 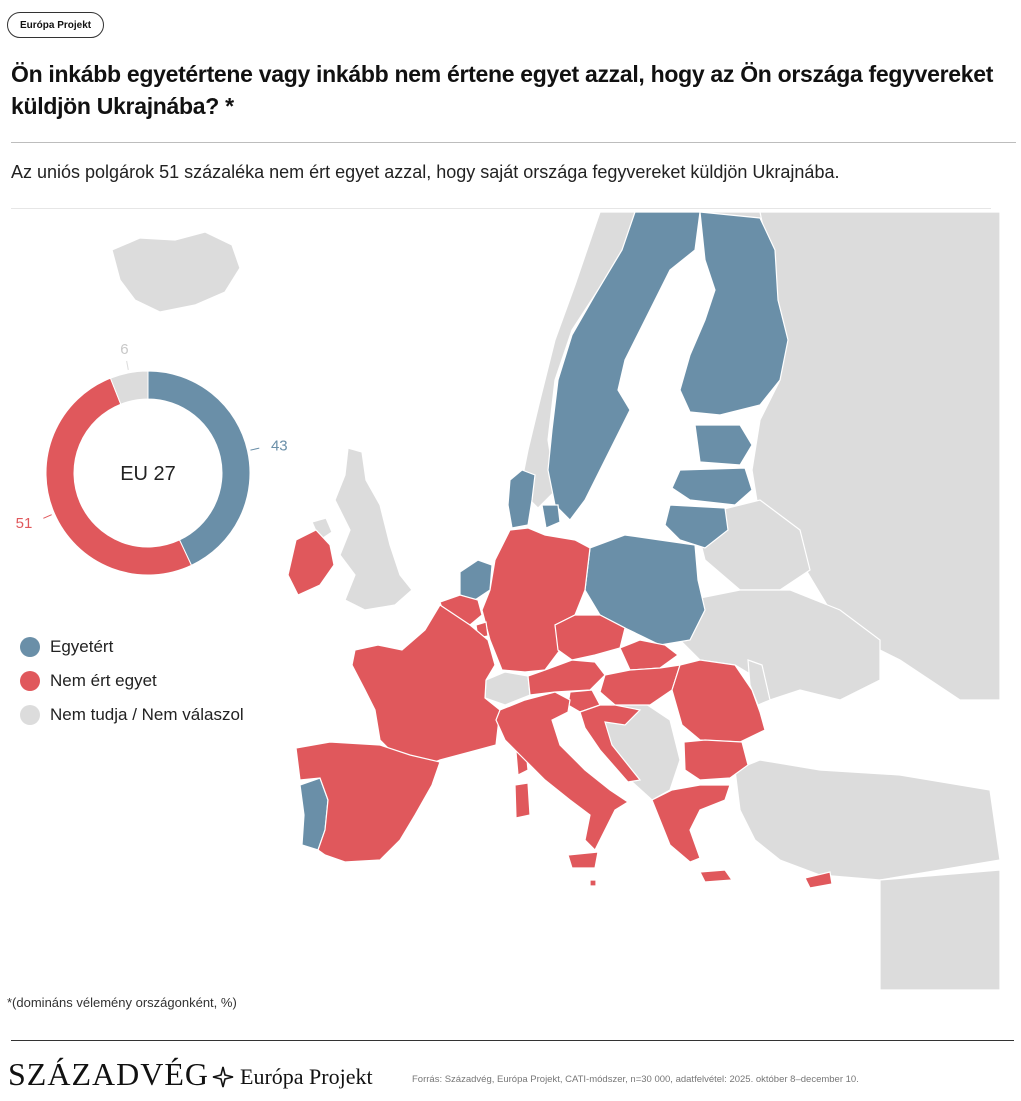 What do you see at coordinates (56, 25) in the screenshot?
I see `category-tag: Európa Projekt` at bounding box center [56, 25].